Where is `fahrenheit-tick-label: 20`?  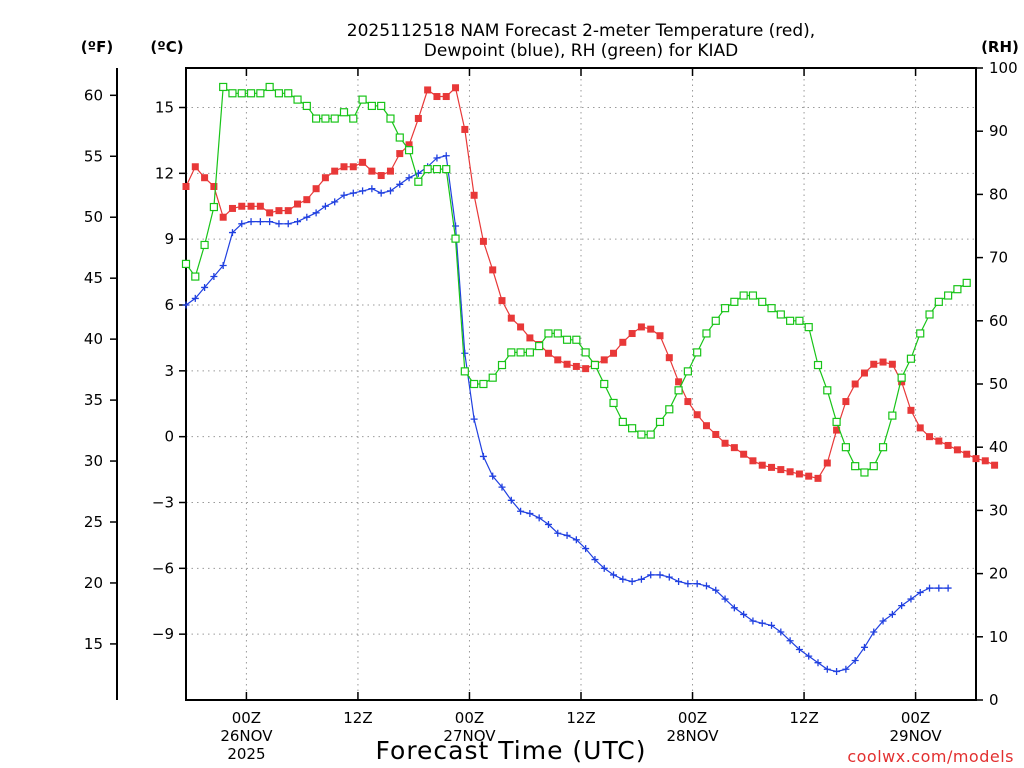
fahrenheit-tick-label: 20 is located at coordinates (93, 583).